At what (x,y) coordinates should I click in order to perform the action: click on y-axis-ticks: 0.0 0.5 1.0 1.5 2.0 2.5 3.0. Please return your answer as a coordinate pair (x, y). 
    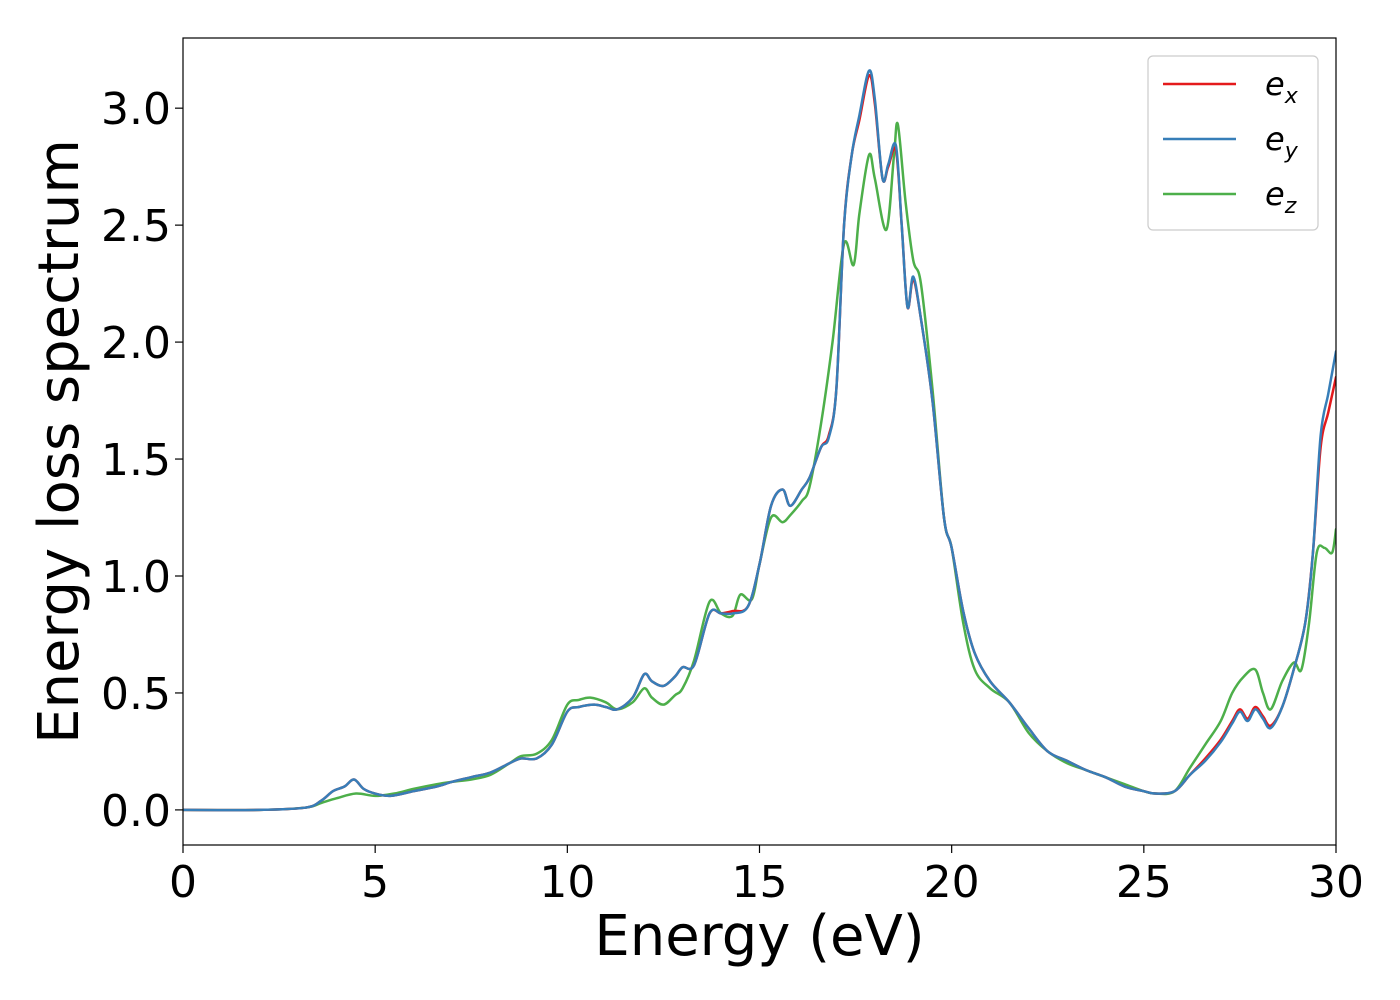
    Looking at the image, I should click on (142, 460).